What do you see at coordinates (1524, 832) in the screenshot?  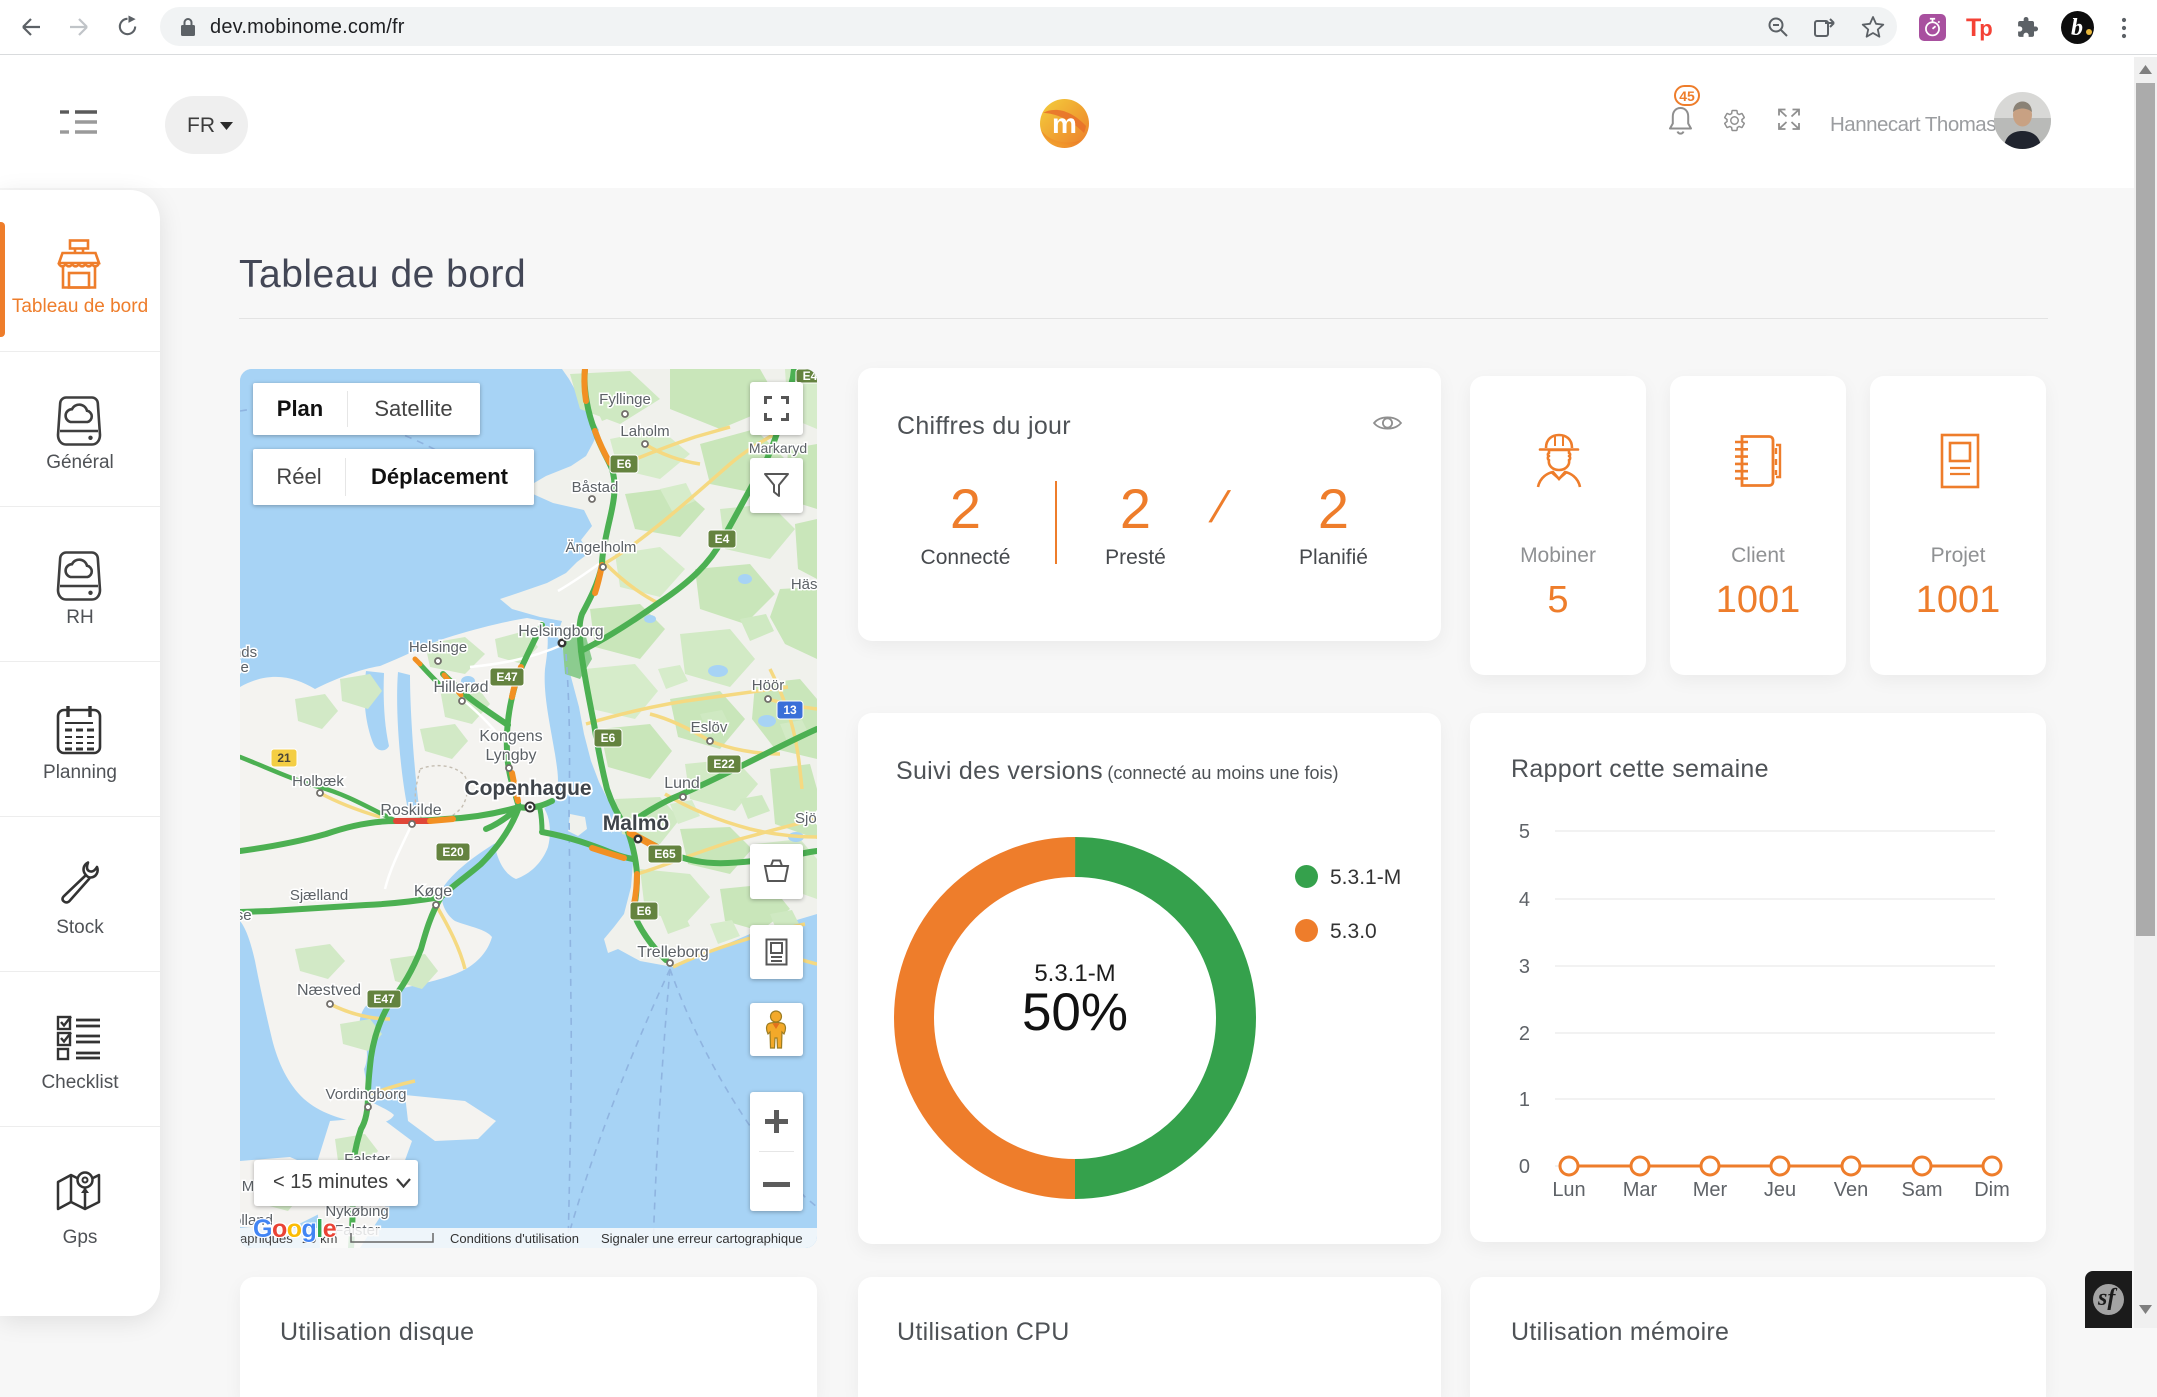 I see `svg-text: 5` at bounding box center [1524, 832].